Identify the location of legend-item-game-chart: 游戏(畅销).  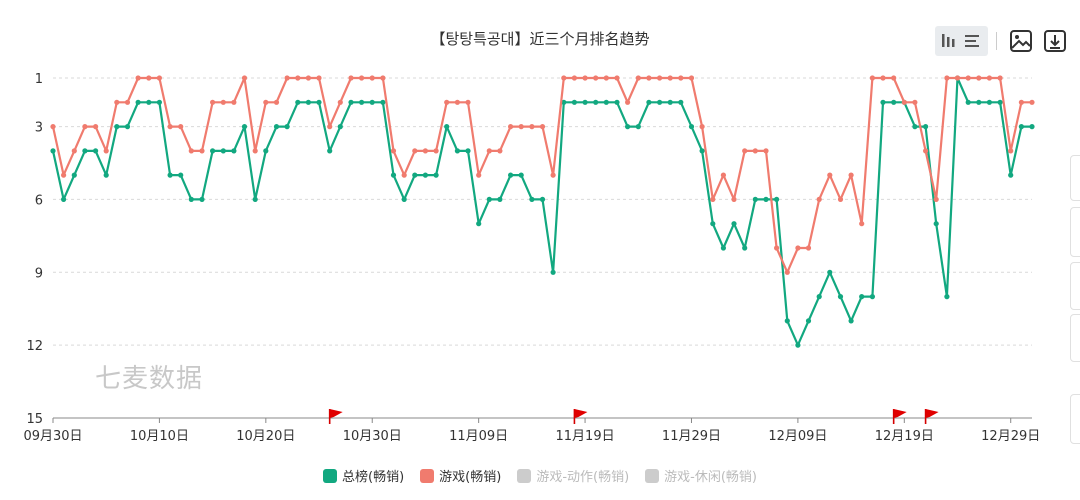
(460, 475).